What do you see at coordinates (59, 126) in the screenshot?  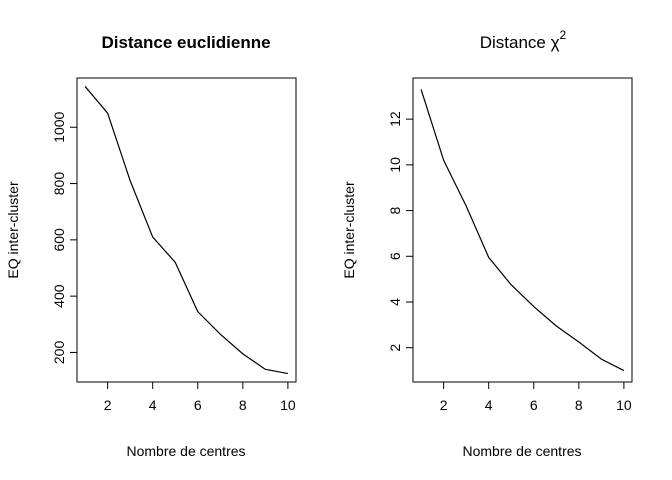 I see `y-tick-label: 1000` at bounding box center [59, 126].